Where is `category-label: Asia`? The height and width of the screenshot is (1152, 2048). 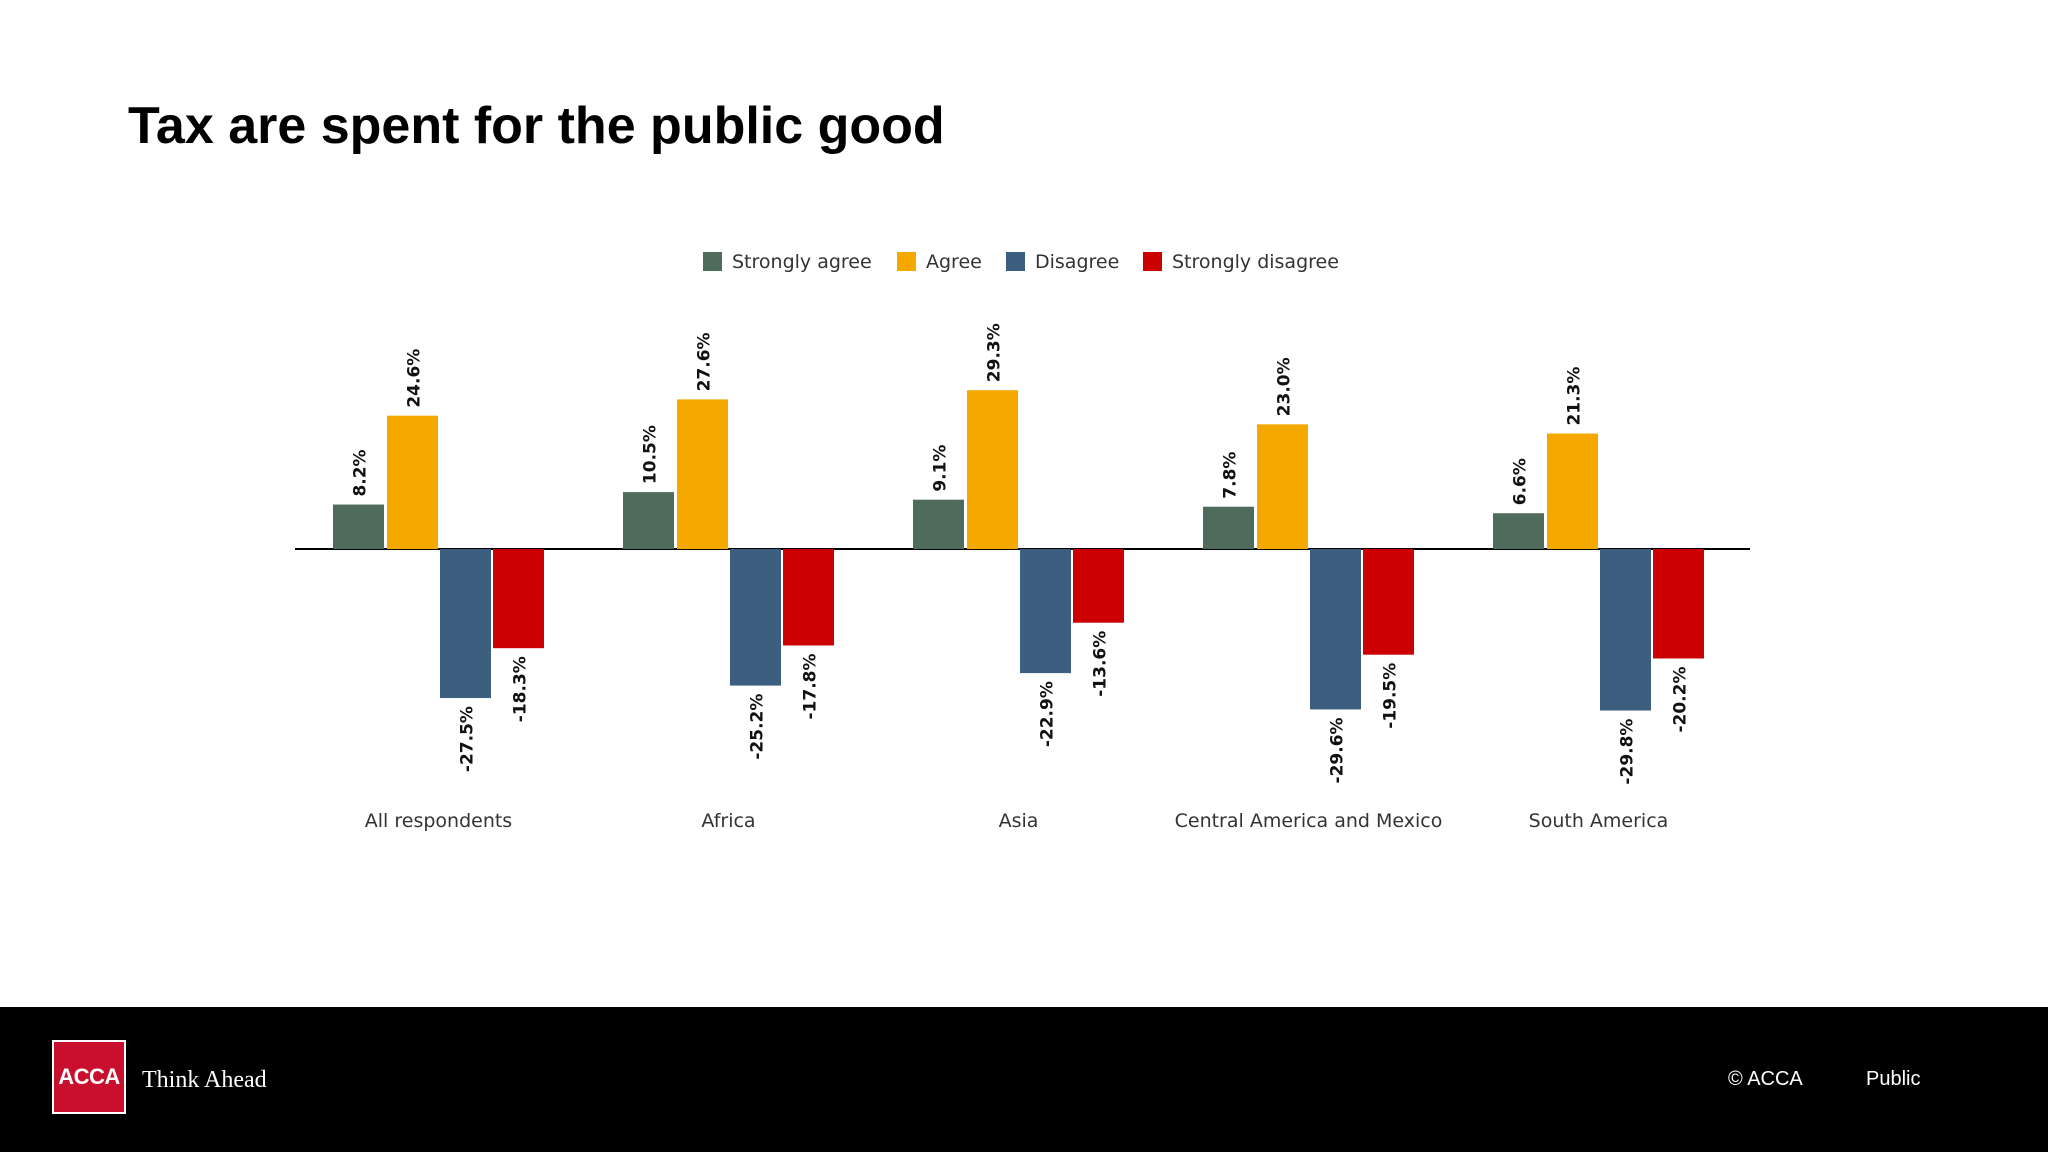 category-label: Asia is located at coordinates (1019, 821).